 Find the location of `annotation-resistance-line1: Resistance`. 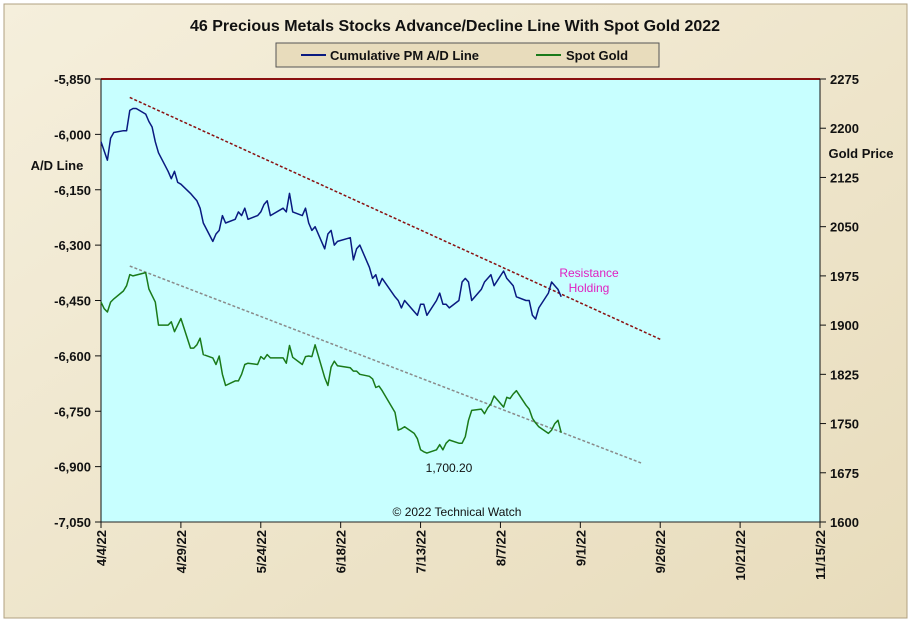

annotation-resistance-line1: Resistance is located at coordinates (589, 273).